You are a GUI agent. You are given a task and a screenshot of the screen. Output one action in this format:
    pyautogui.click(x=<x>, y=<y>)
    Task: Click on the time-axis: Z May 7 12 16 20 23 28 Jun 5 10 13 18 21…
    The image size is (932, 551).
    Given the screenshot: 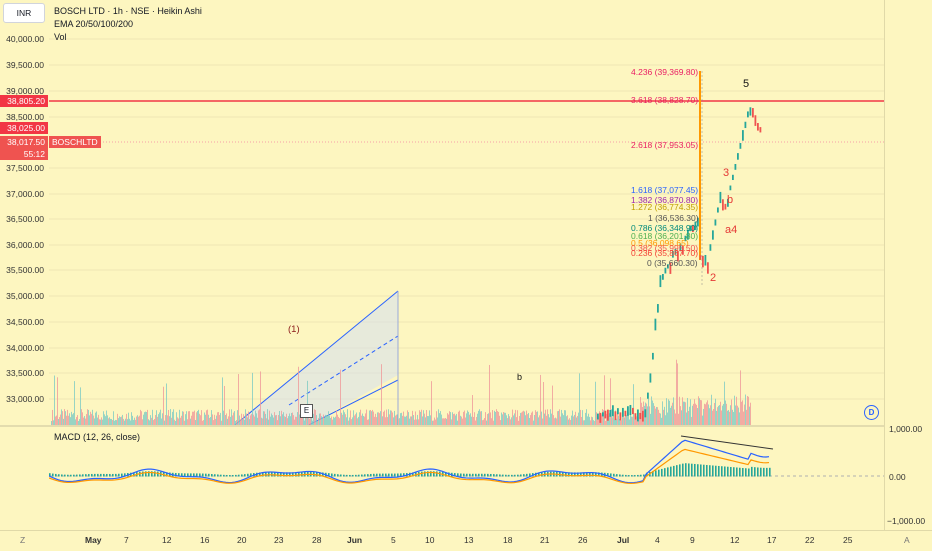 What is the action you would take?
    pyautogui.click(x=466, y=540)
    